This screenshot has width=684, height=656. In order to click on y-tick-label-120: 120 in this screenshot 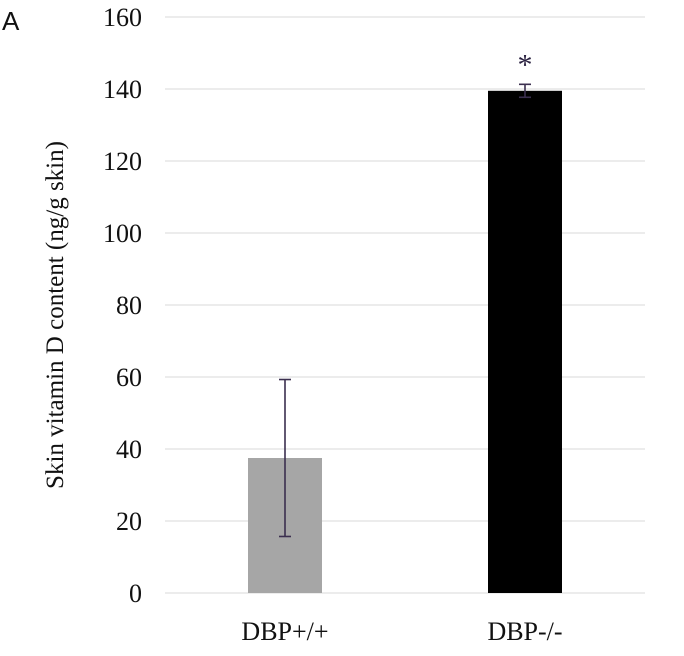, I will do `click(122, 161)`.